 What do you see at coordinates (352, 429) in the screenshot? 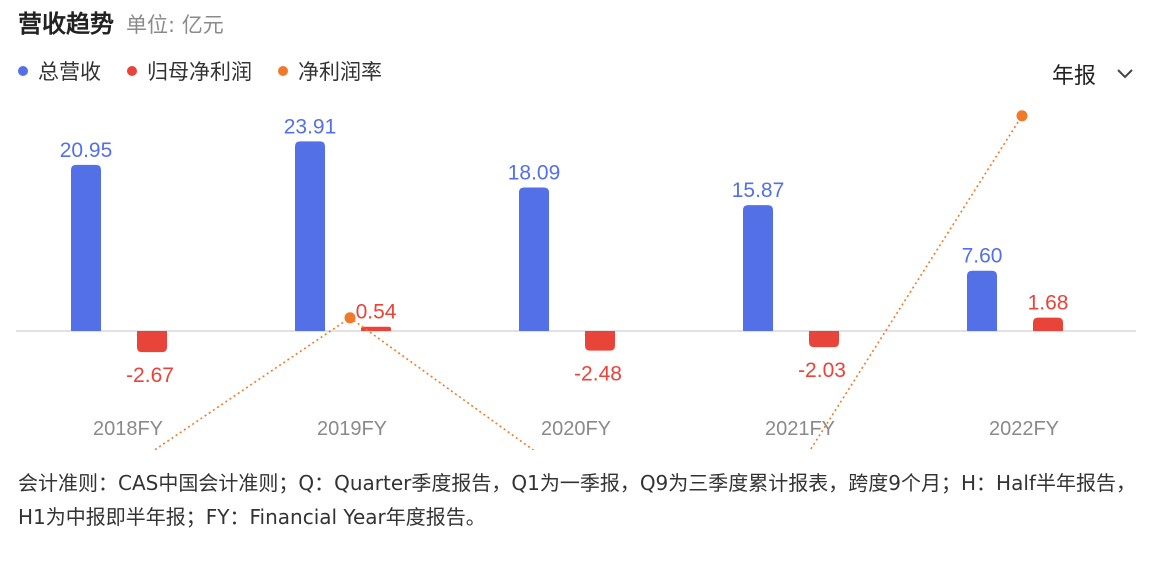
I see `x-tick-label: 2019FY` at bounding box center [352, 429].